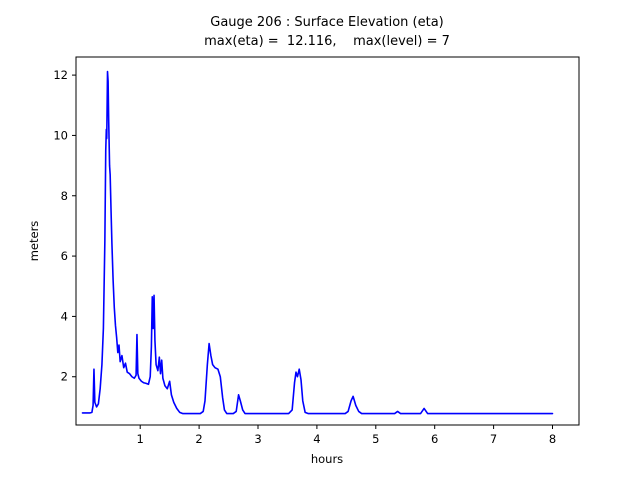  I want to click on x-axis-label: hours, so click(327, 459).